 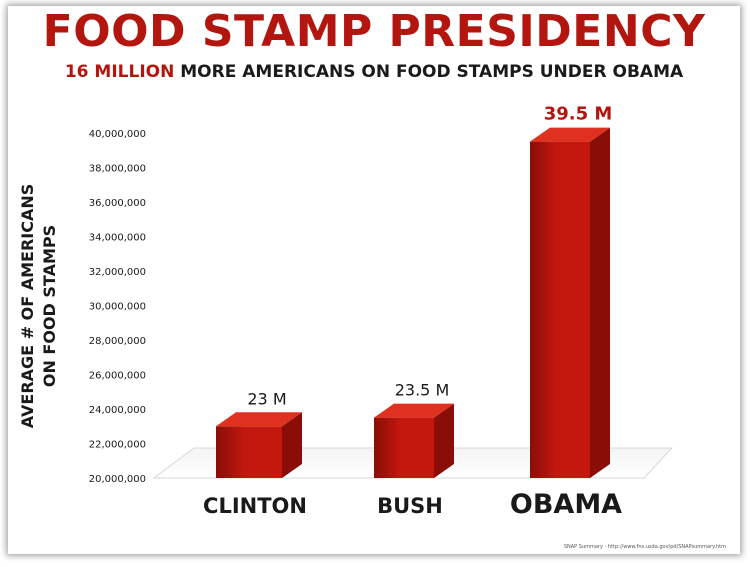 I want to click on x-tick-label: OBAMA, so click(x=566, y=504).